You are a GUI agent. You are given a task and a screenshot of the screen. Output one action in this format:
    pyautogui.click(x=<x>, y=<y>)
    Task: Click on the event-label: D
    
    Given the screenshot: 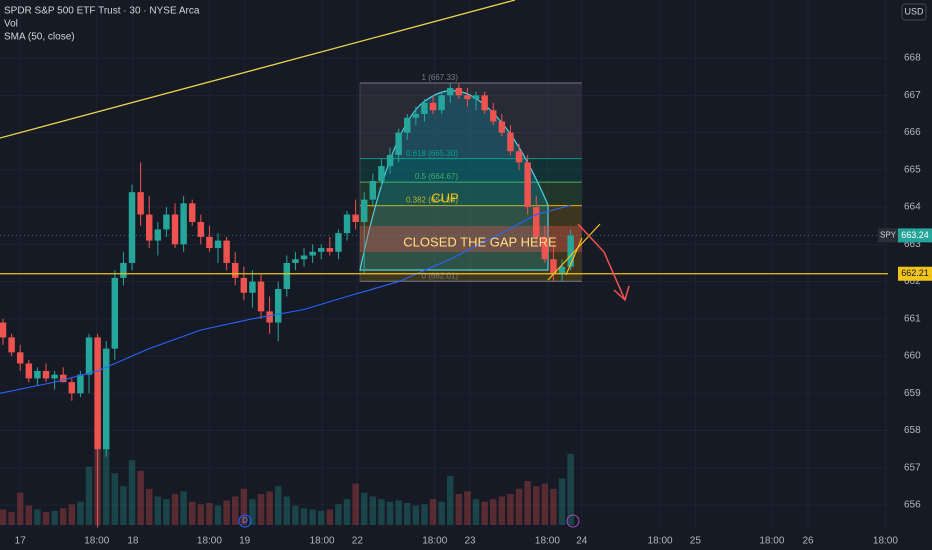 What is the action you would take?
    pyautogui.click(x=245, y=520)
    